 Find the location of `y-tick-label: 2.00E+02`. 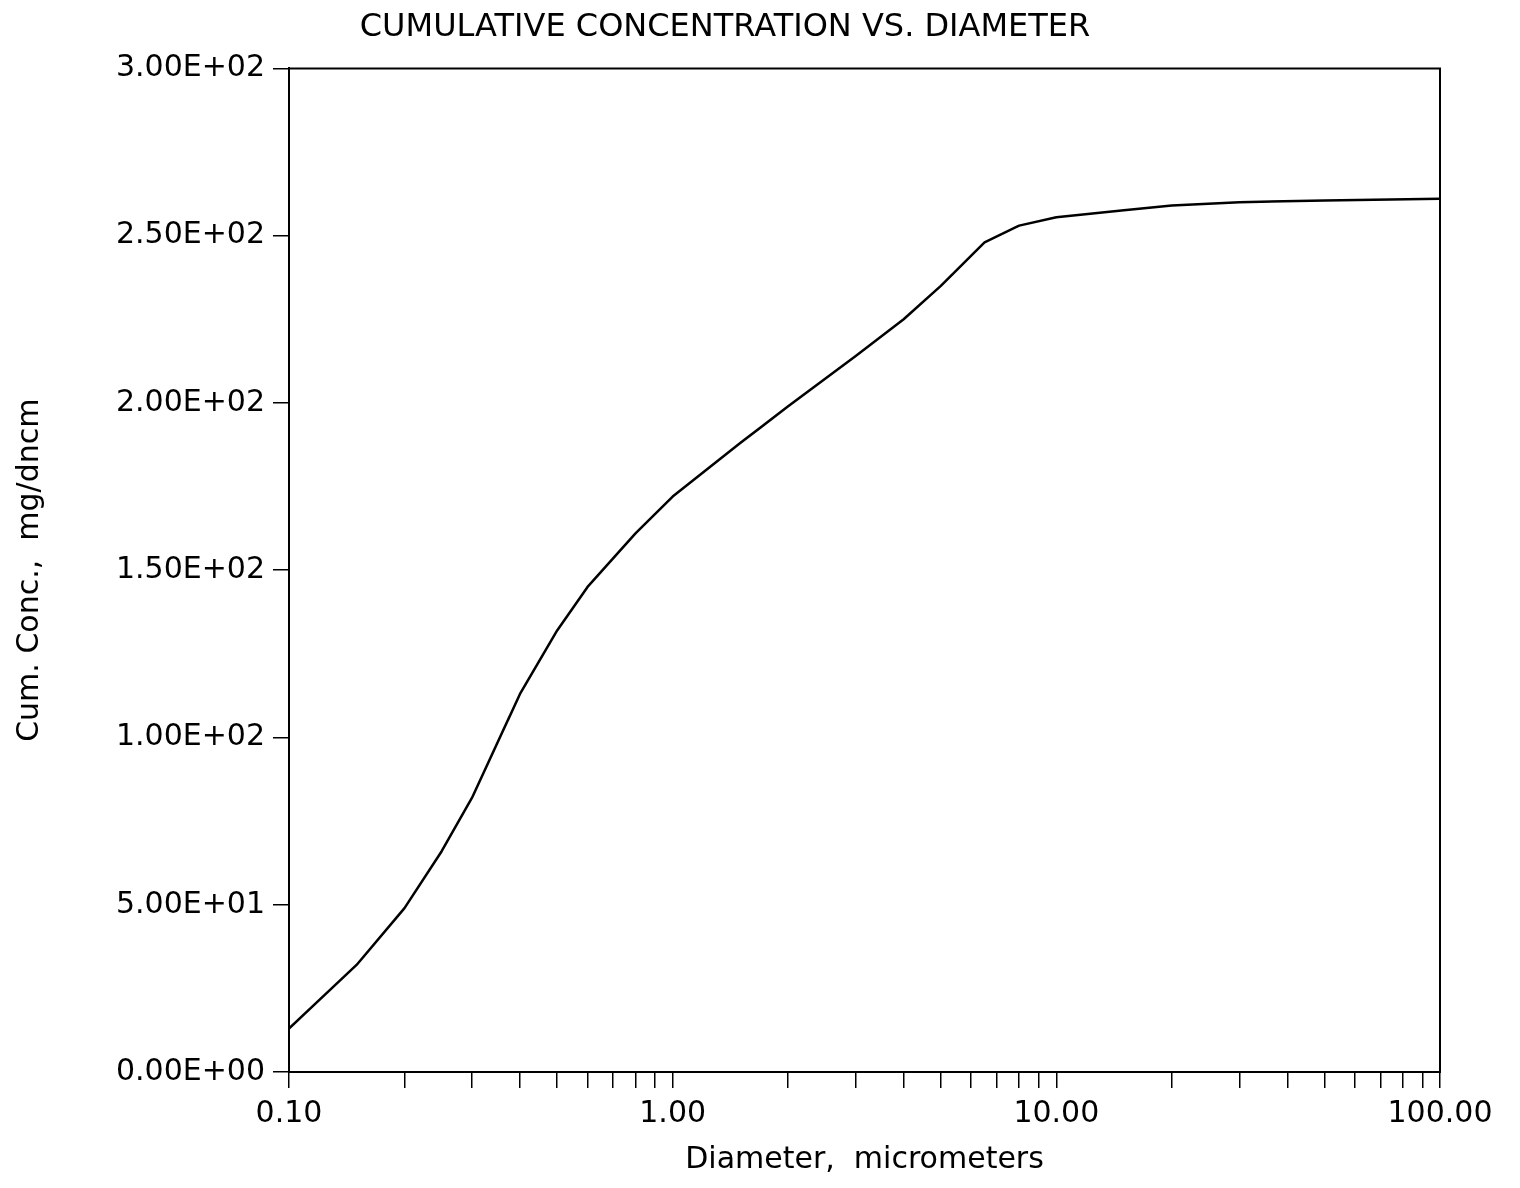

y-tick-label: 2.00E+02 is located at coordinates (190, 400).